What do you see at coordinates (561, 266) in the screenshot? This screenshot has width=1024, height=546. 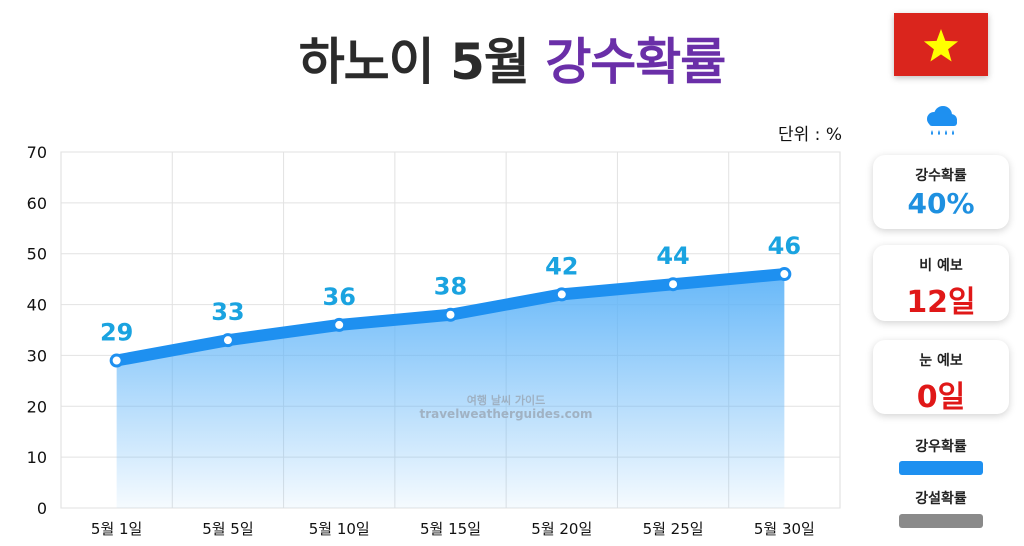 I see `data-label: 42` at bounding box center [561, 266].